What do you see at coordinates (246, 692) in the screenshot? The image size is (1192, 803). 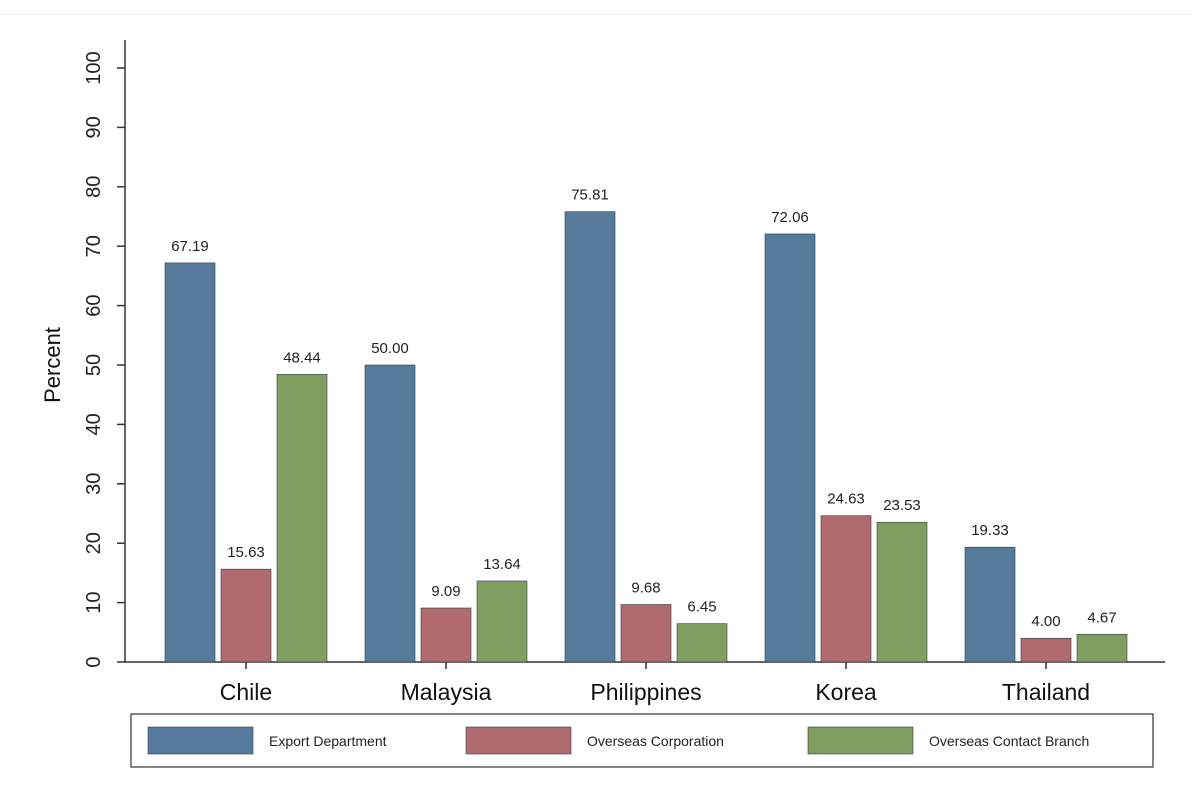 I see `category-label: Chile` at bounding box center [246, 692].